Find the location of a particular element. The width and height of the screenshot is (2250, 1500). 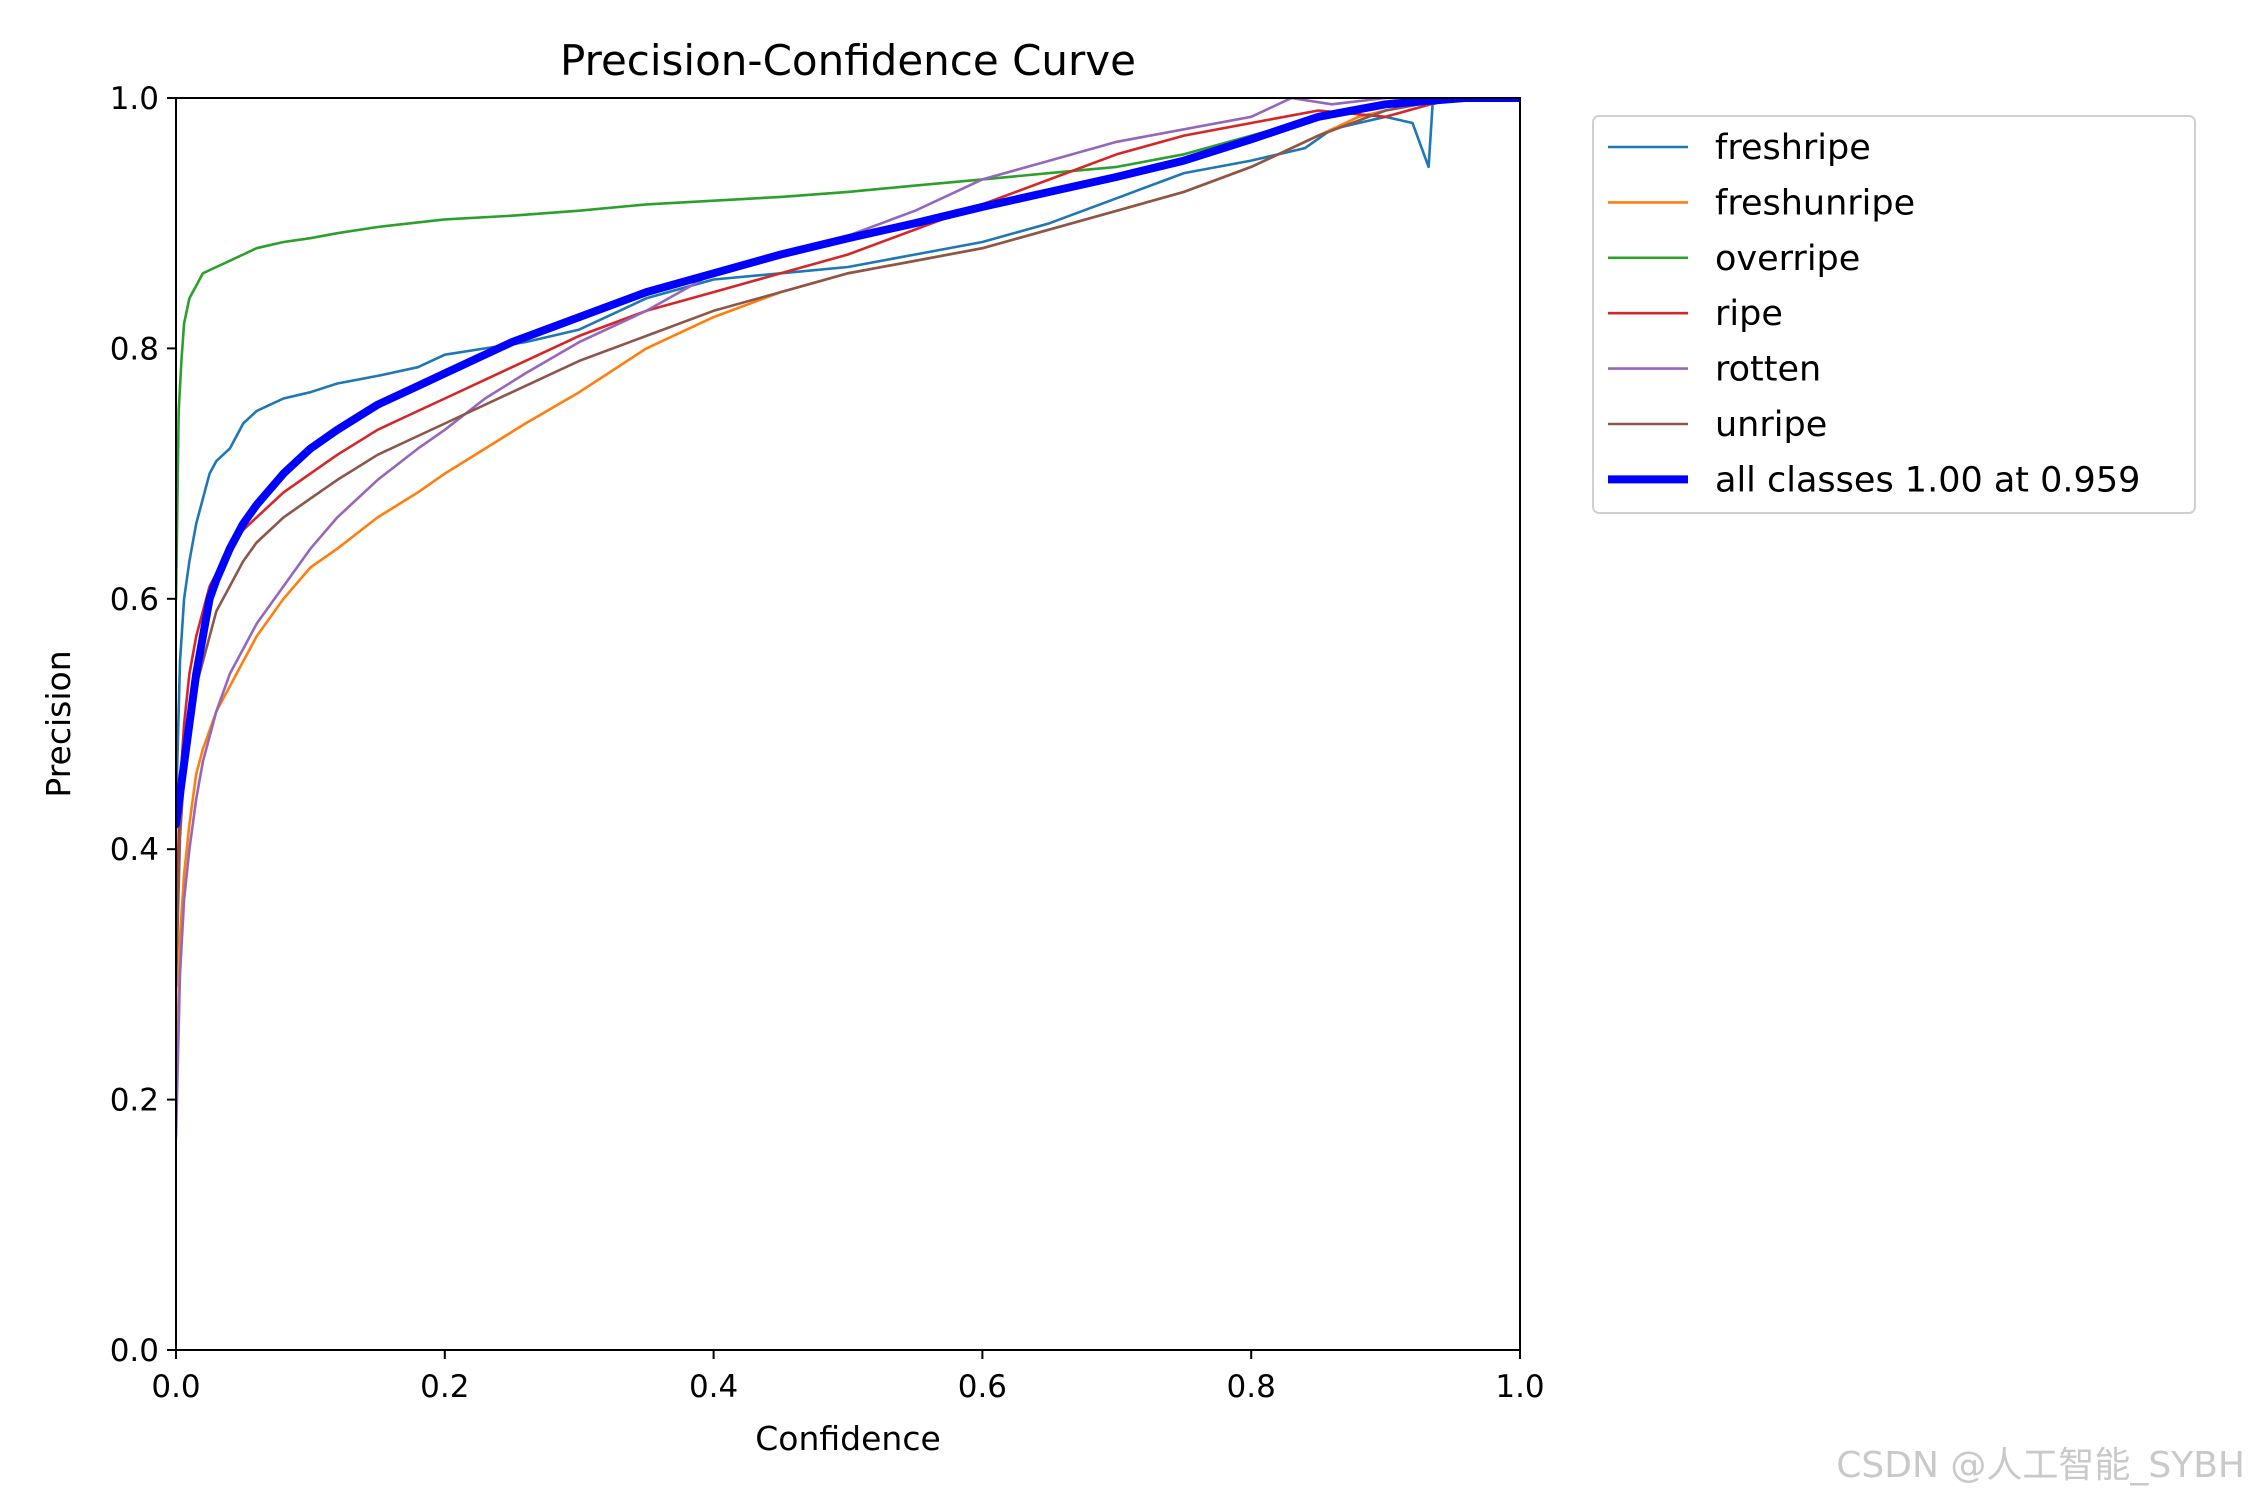

legend-label-freshunripe: freshunripe is located at coordinates (1815, 203).